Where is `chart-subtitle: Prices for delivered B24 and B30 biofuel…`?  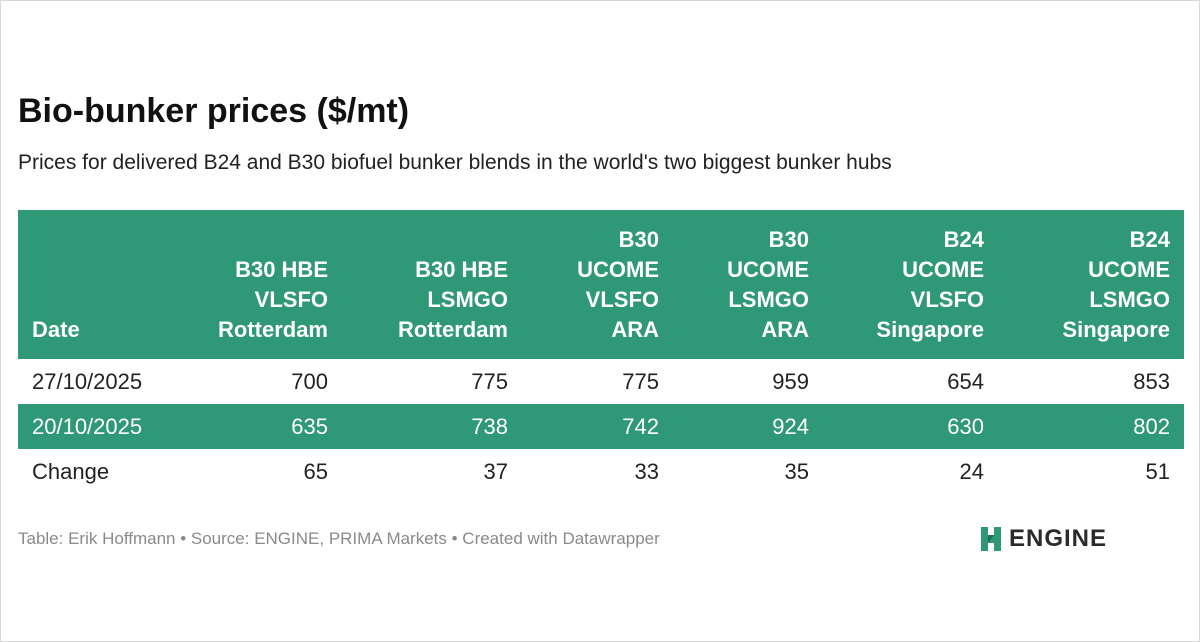 chart-subtitle: Prices for delivered B24 and B30 biofuel… is located at coordinates (455, 162).